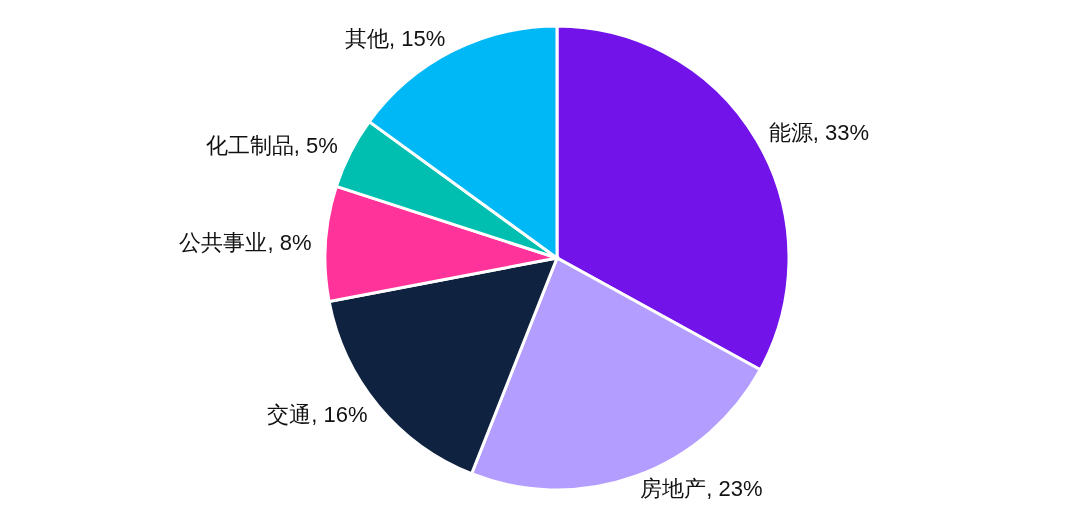 Image resolution: width=1080 pixels, height=520 pixels. What do you see at coordinates (701, 489) in the screenshot?
I see `slice-label: 房地产, 23%` at bounding box center [701, 489].